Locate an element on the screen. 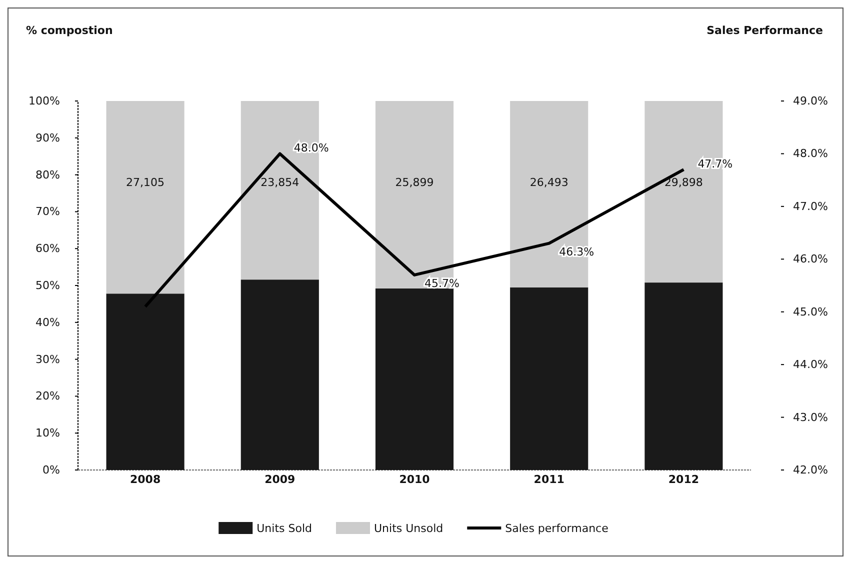  y-tick-label: 0% is located at coordinates (51, 470).